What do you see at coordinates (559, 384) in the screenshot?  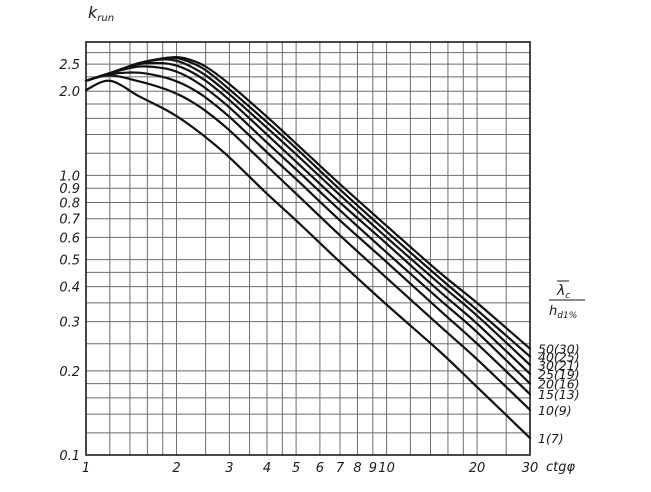 I see `series-label: 20(16)` at bounding box center [559, 384].